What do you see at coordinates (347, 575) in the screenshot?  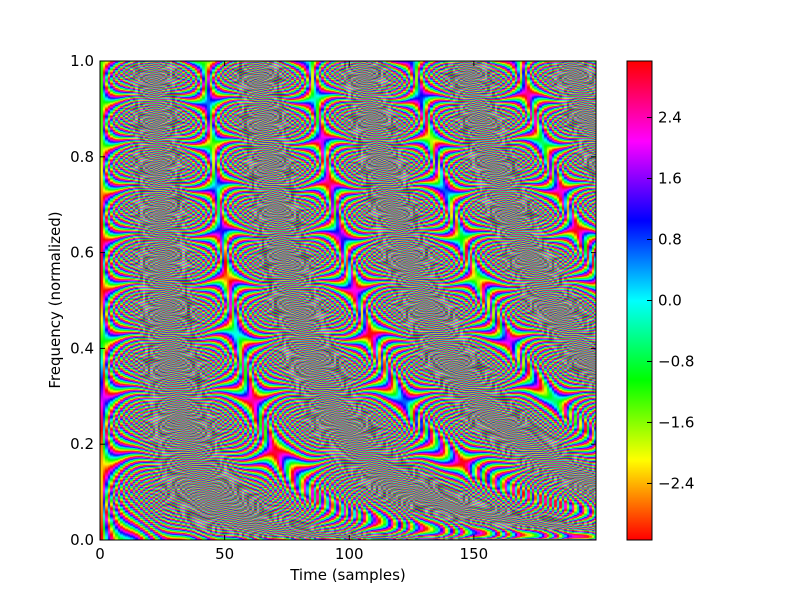 I see `x-axis-label: Time (samples)` at bounding box center [347, 575].